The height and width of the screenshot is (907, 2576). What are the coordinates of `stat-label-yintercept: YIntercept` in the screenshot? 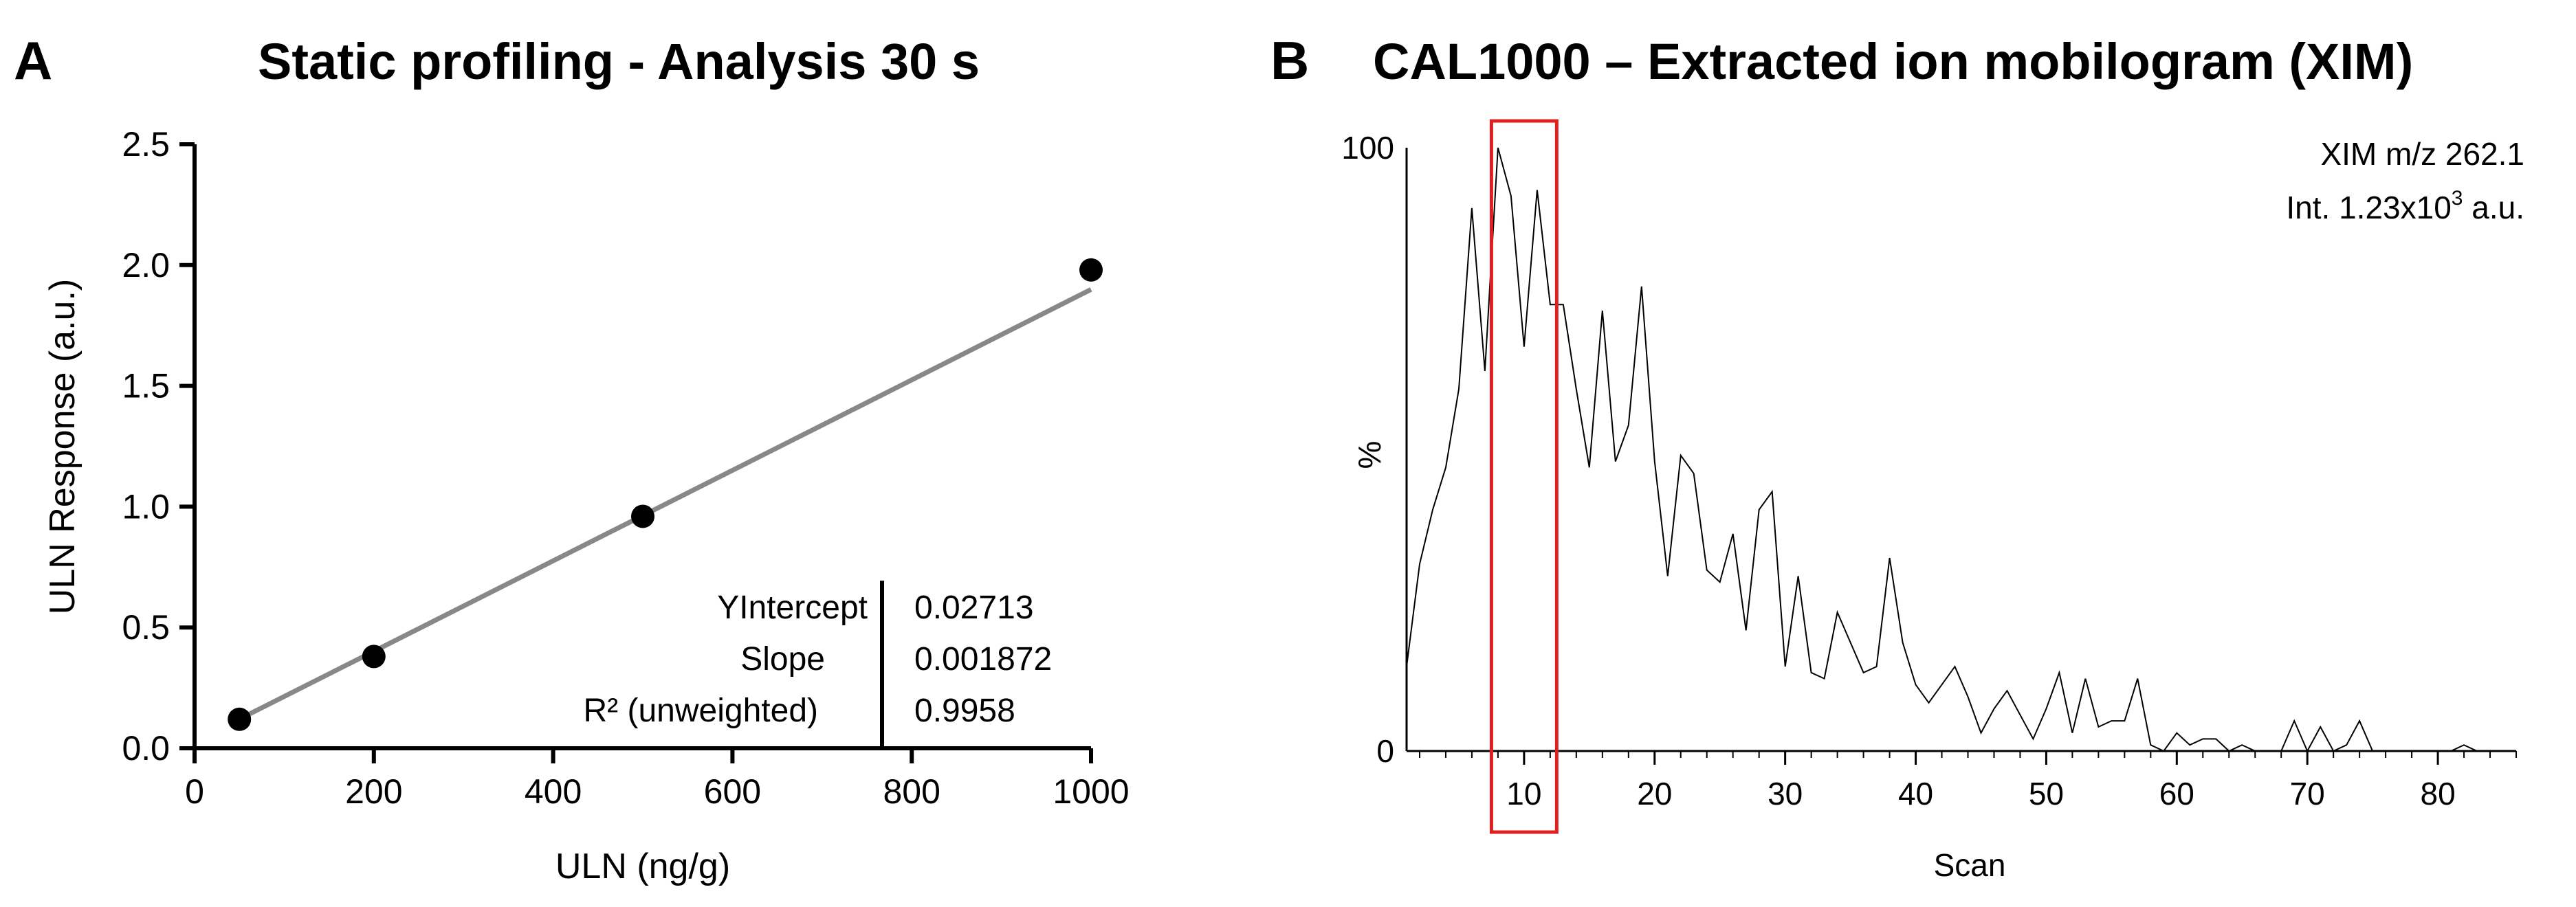 It's located at (792, 608).